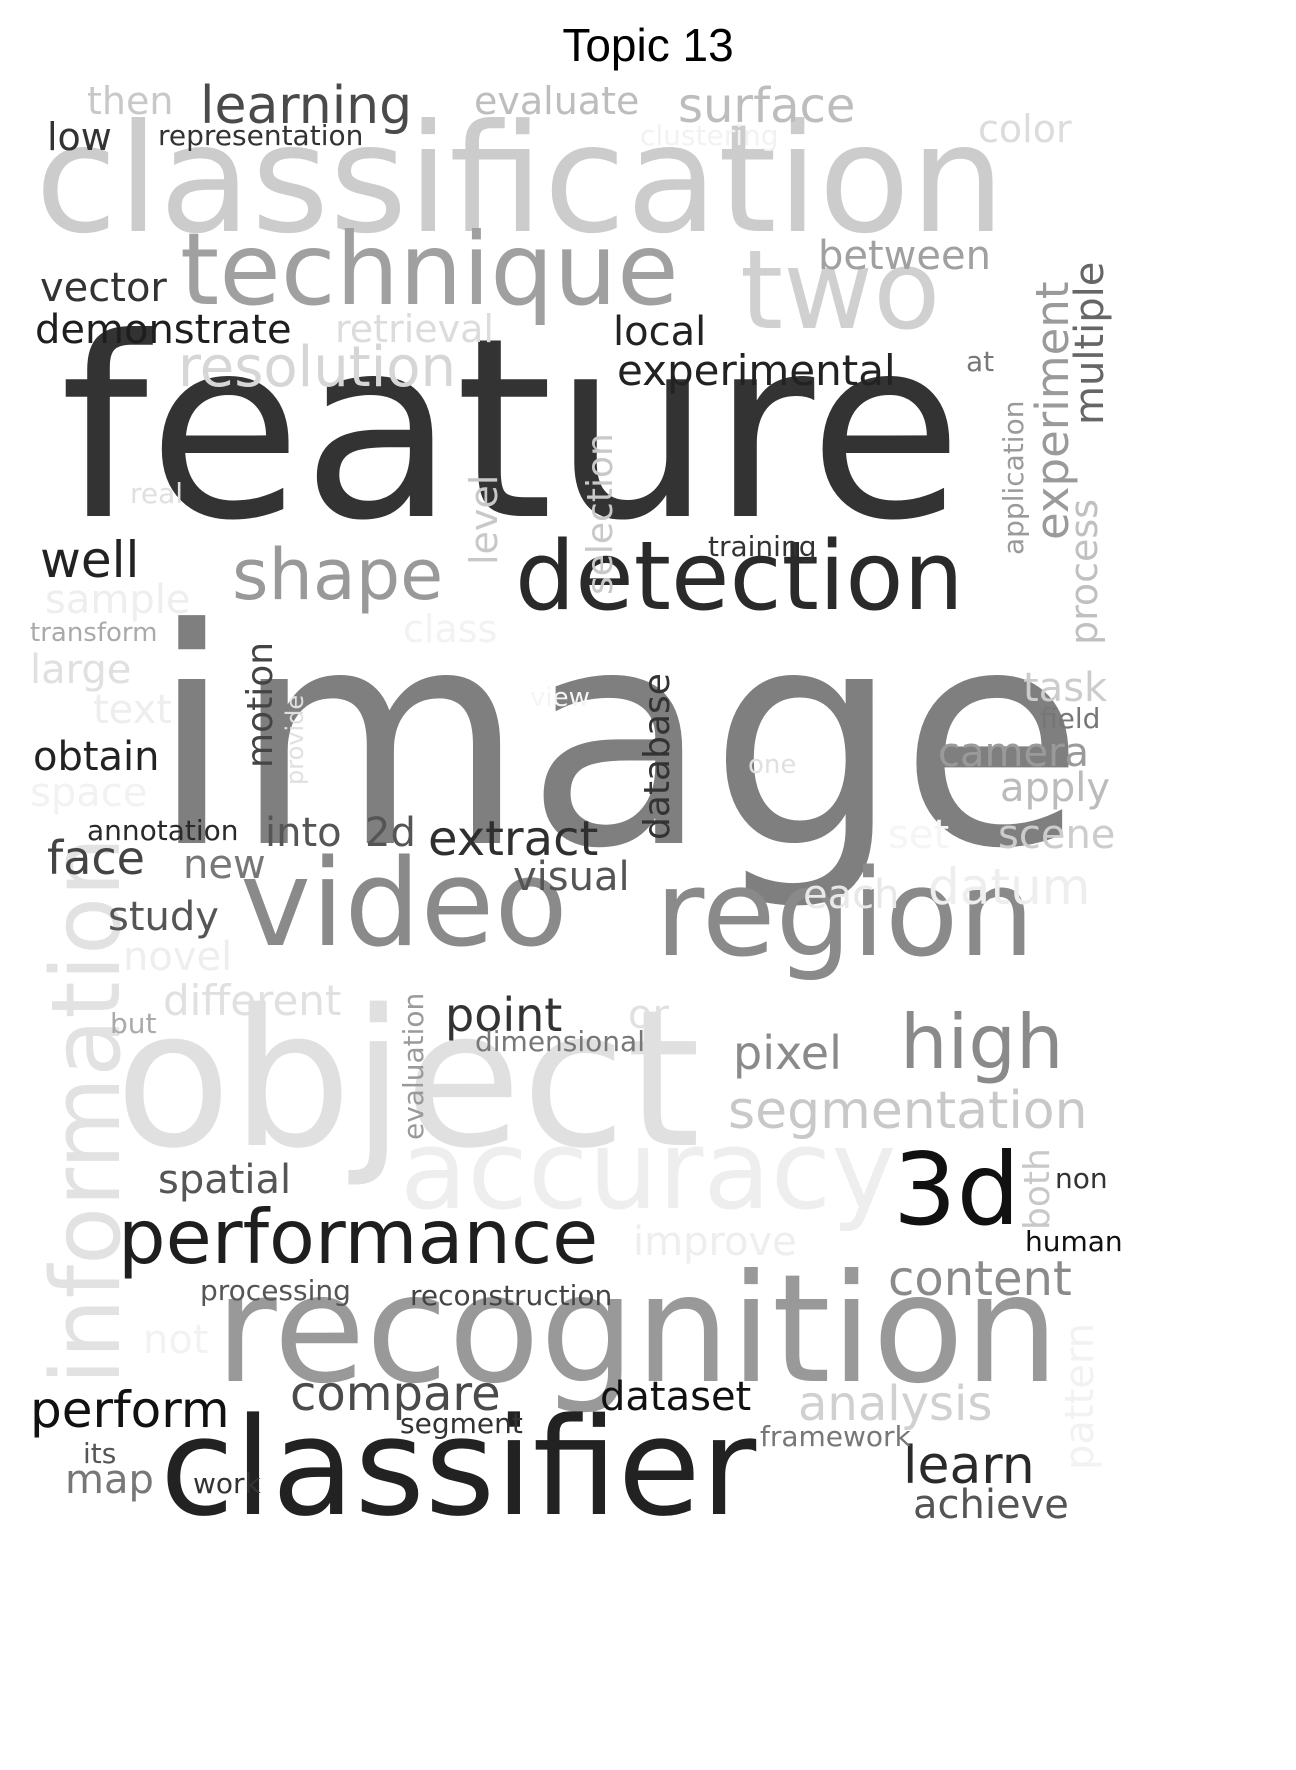  I want to click on cloud-word-well: well, so click(90, 560).